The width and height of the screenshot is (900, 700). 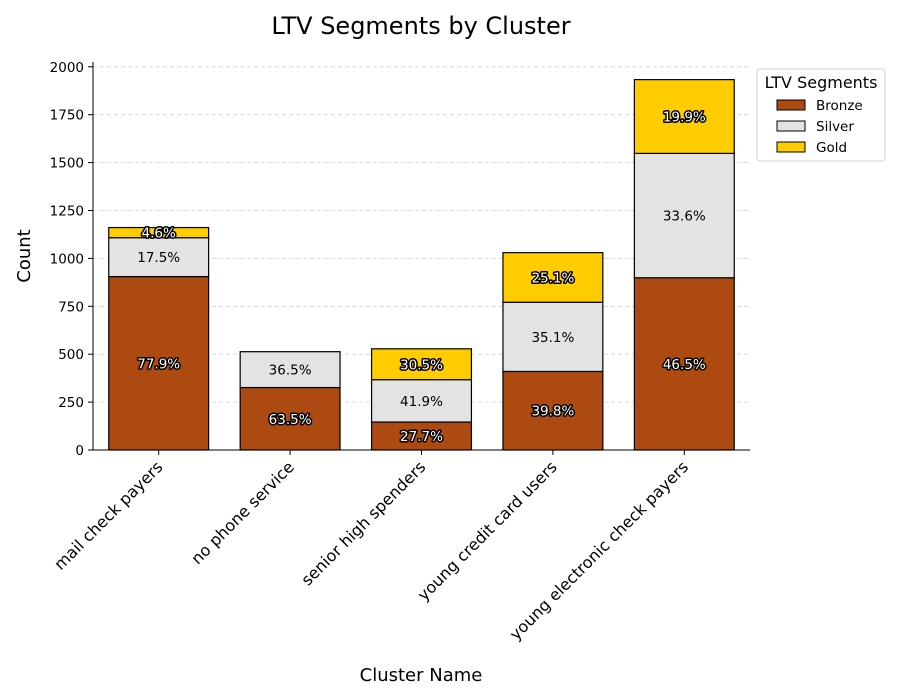 I want to click on y-tick-label: 1500, so click(x=67, y=164).